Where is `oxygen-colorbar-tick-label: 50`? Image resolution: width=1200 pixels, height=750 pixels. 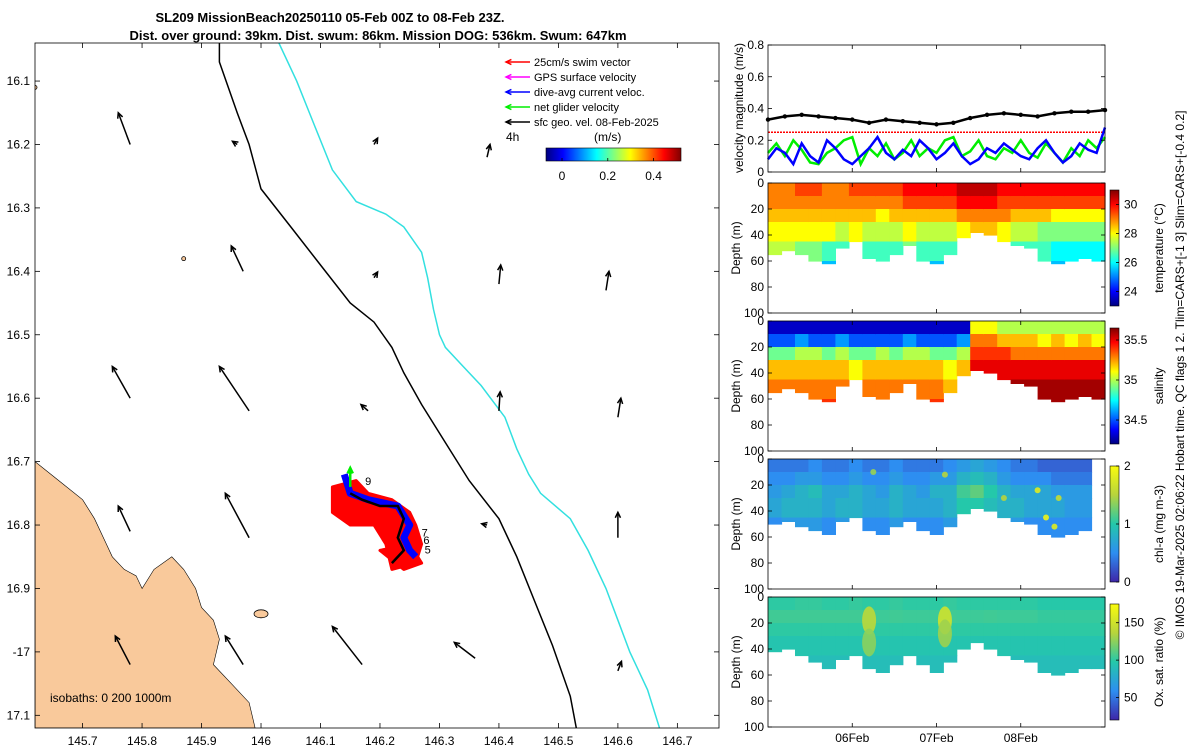 oxygen-colorbar-tick-label: 50 is located at coordinates (1131, 698).